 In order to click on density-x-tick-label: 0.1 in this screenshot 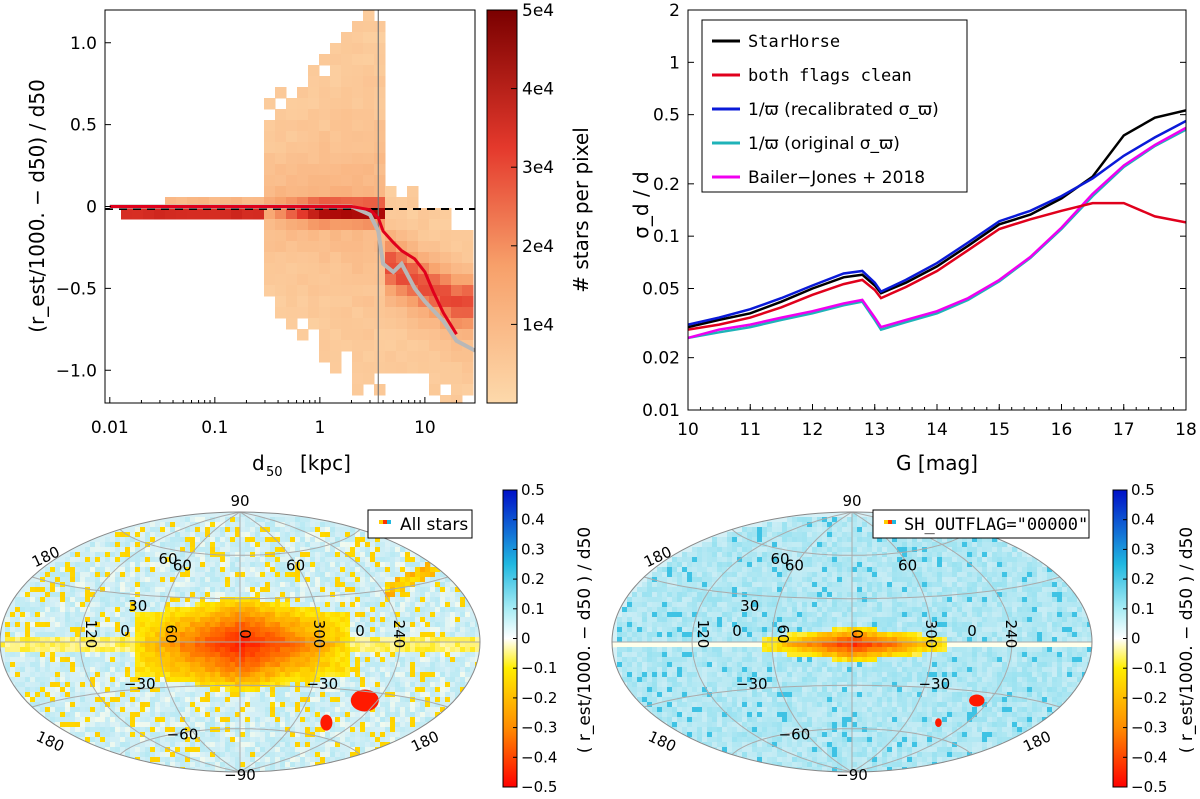, I will do `click(214, 428)`.